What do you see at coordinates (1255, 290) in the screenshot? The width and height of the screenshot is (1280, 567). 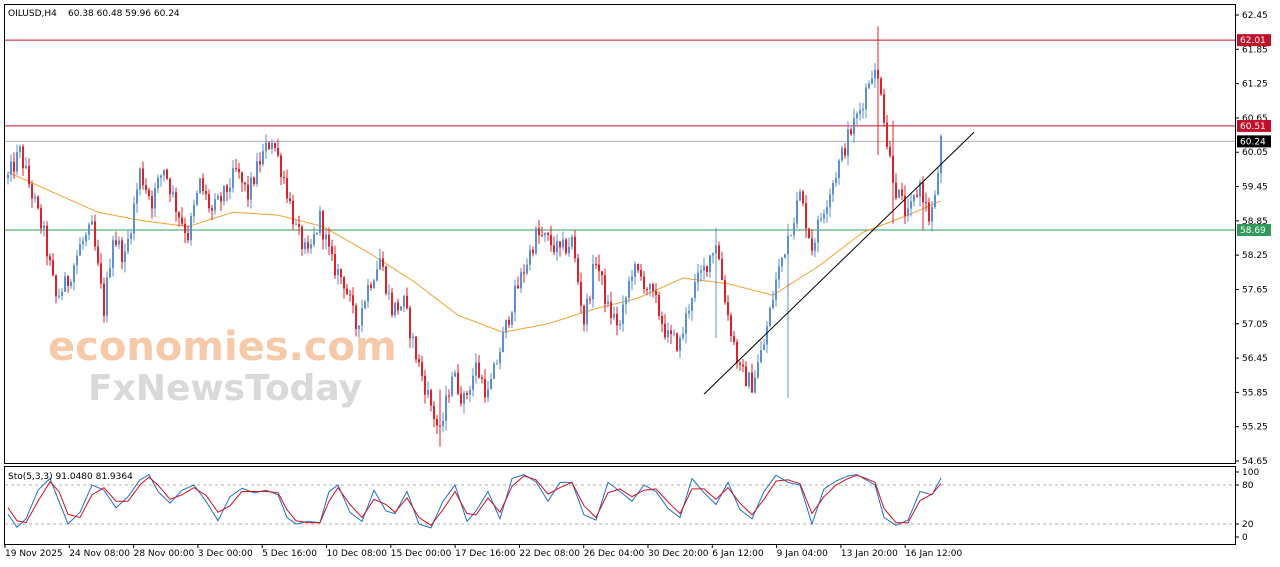 I see `price-tick-label: 57.65` at bounding box center [1255, 290].